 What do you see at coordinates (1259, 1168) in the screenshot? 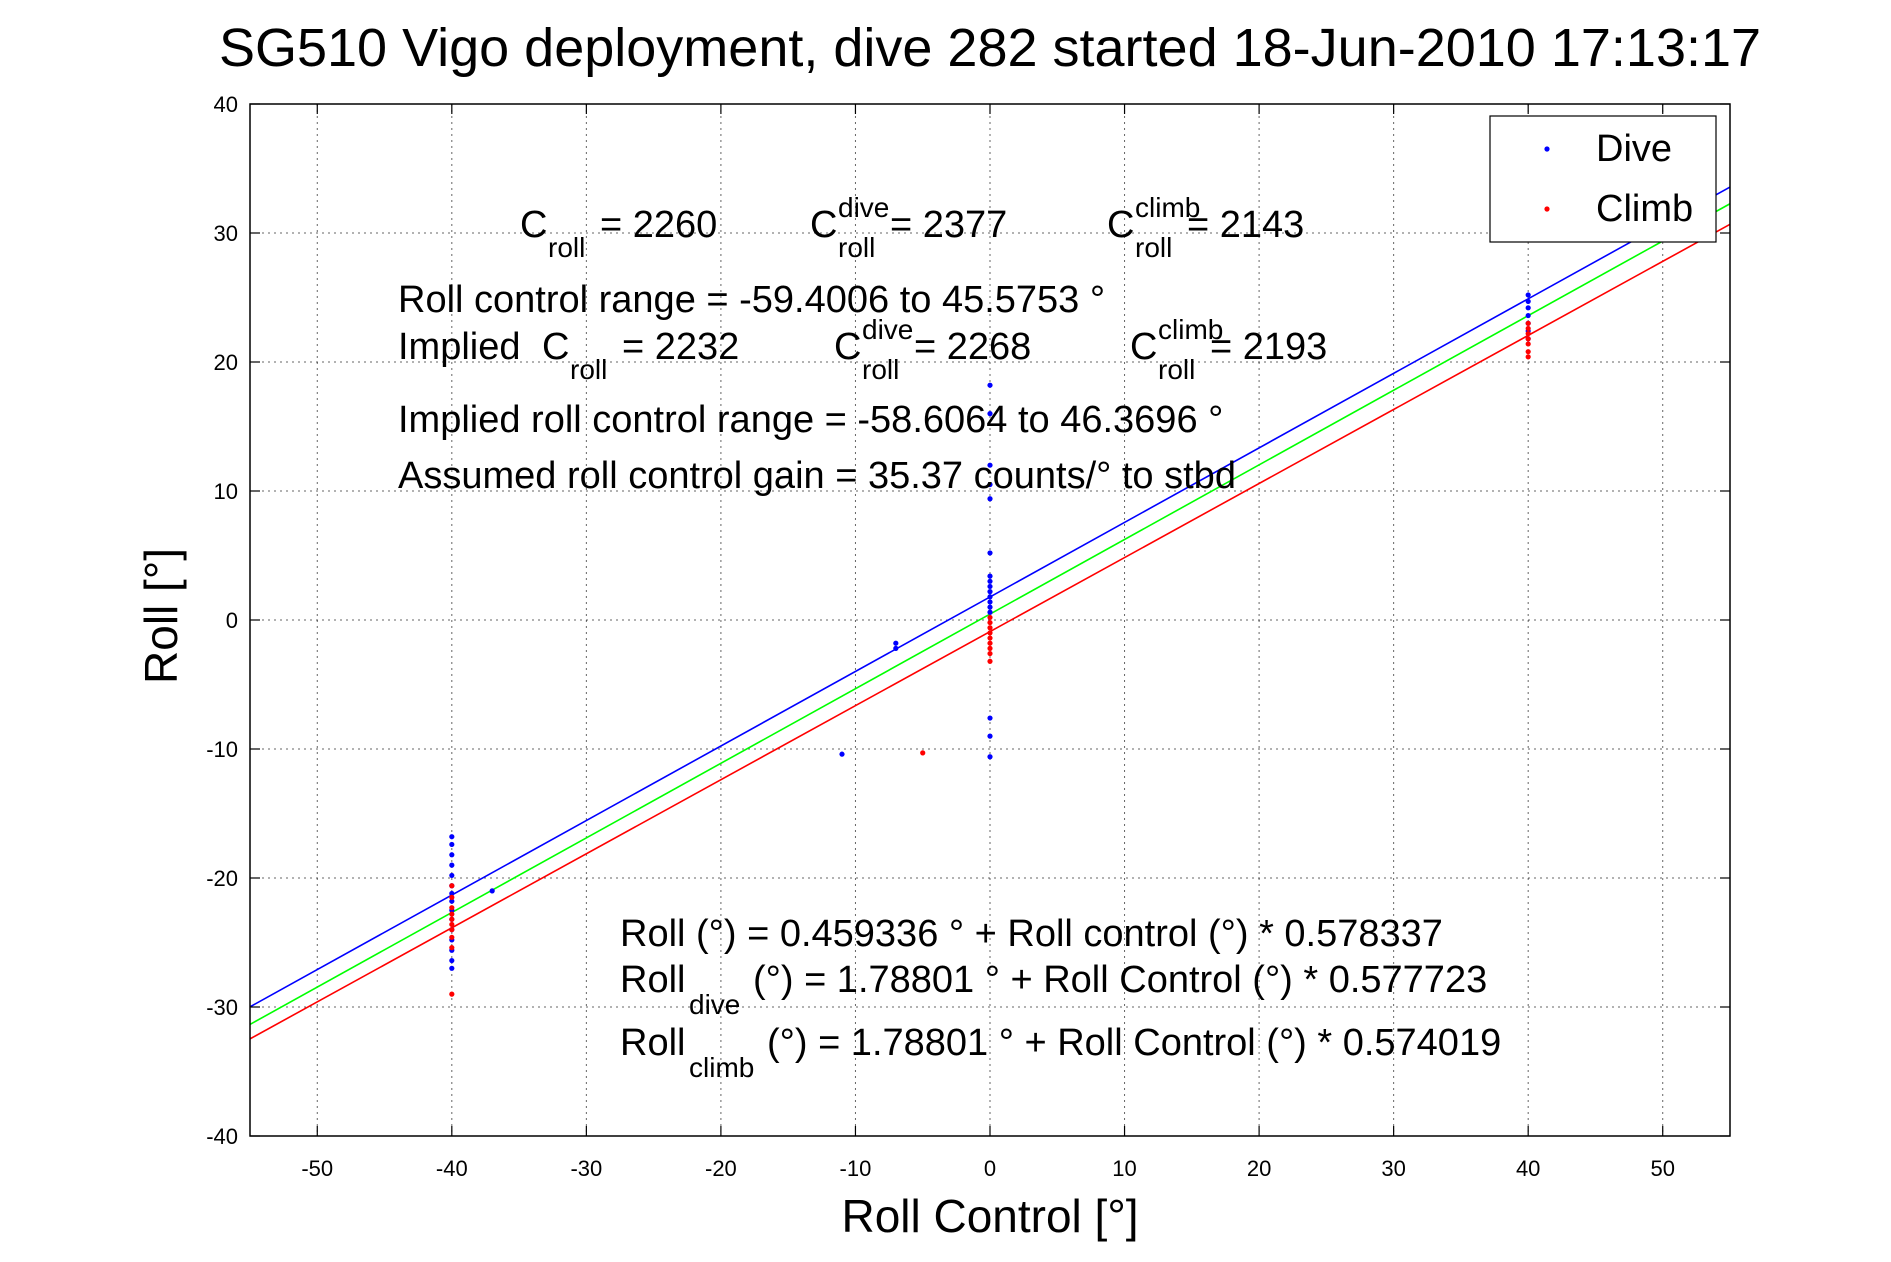
I see `x-tick-label: 20` at bounding box center [1259, 1168].